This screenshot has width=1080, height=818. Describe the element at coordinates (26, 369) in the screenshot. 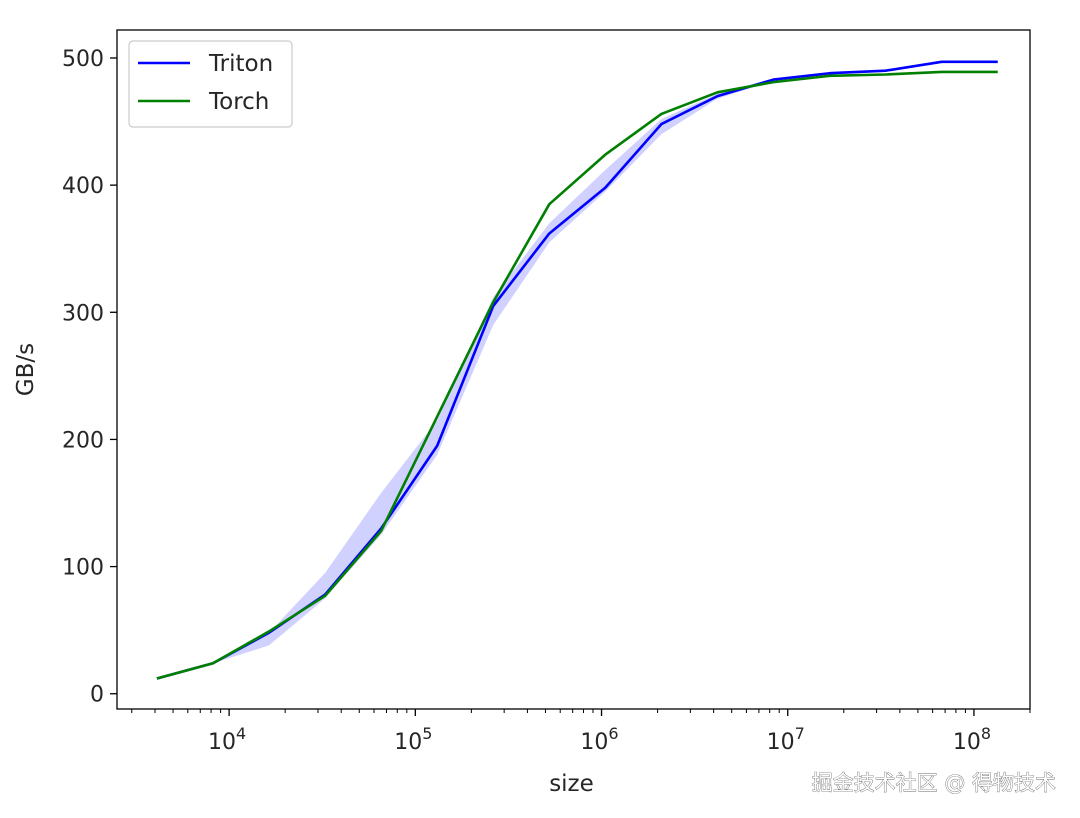

I see `y-axis-label: GB/s` at that location.